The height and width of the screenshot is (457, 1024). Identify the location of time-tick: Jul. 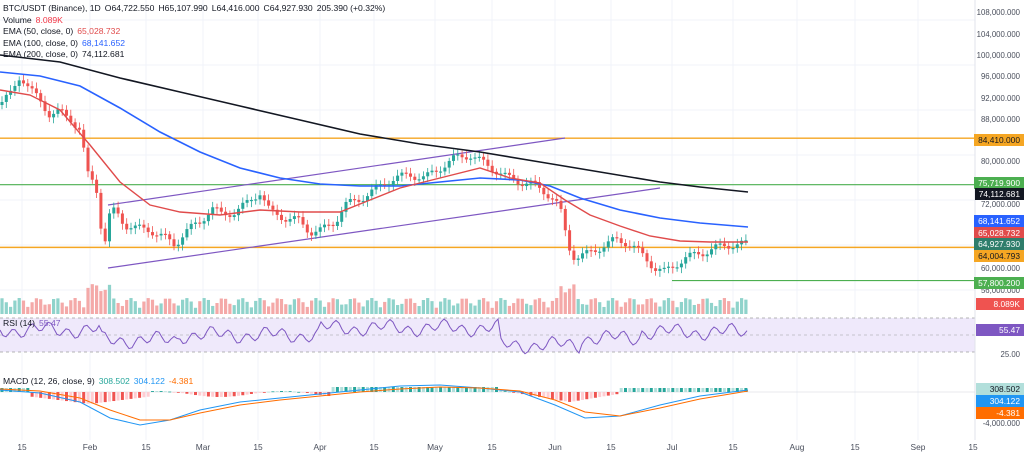
(672, 447).